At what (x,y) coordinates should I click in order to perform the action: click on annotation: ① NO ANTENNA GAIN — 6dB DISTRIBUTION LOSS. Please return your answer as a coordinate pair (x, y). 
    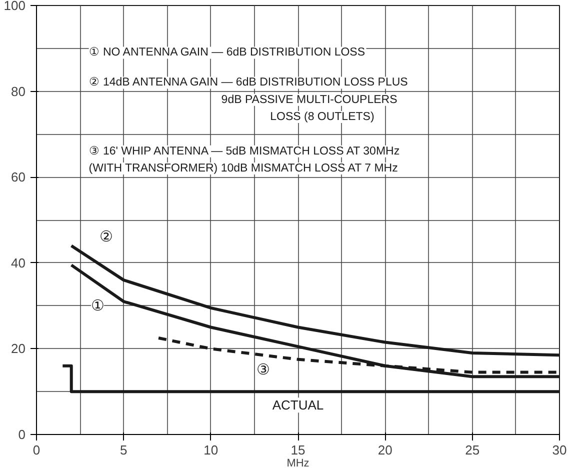
    Looking at the image, I should click on (227, 52).